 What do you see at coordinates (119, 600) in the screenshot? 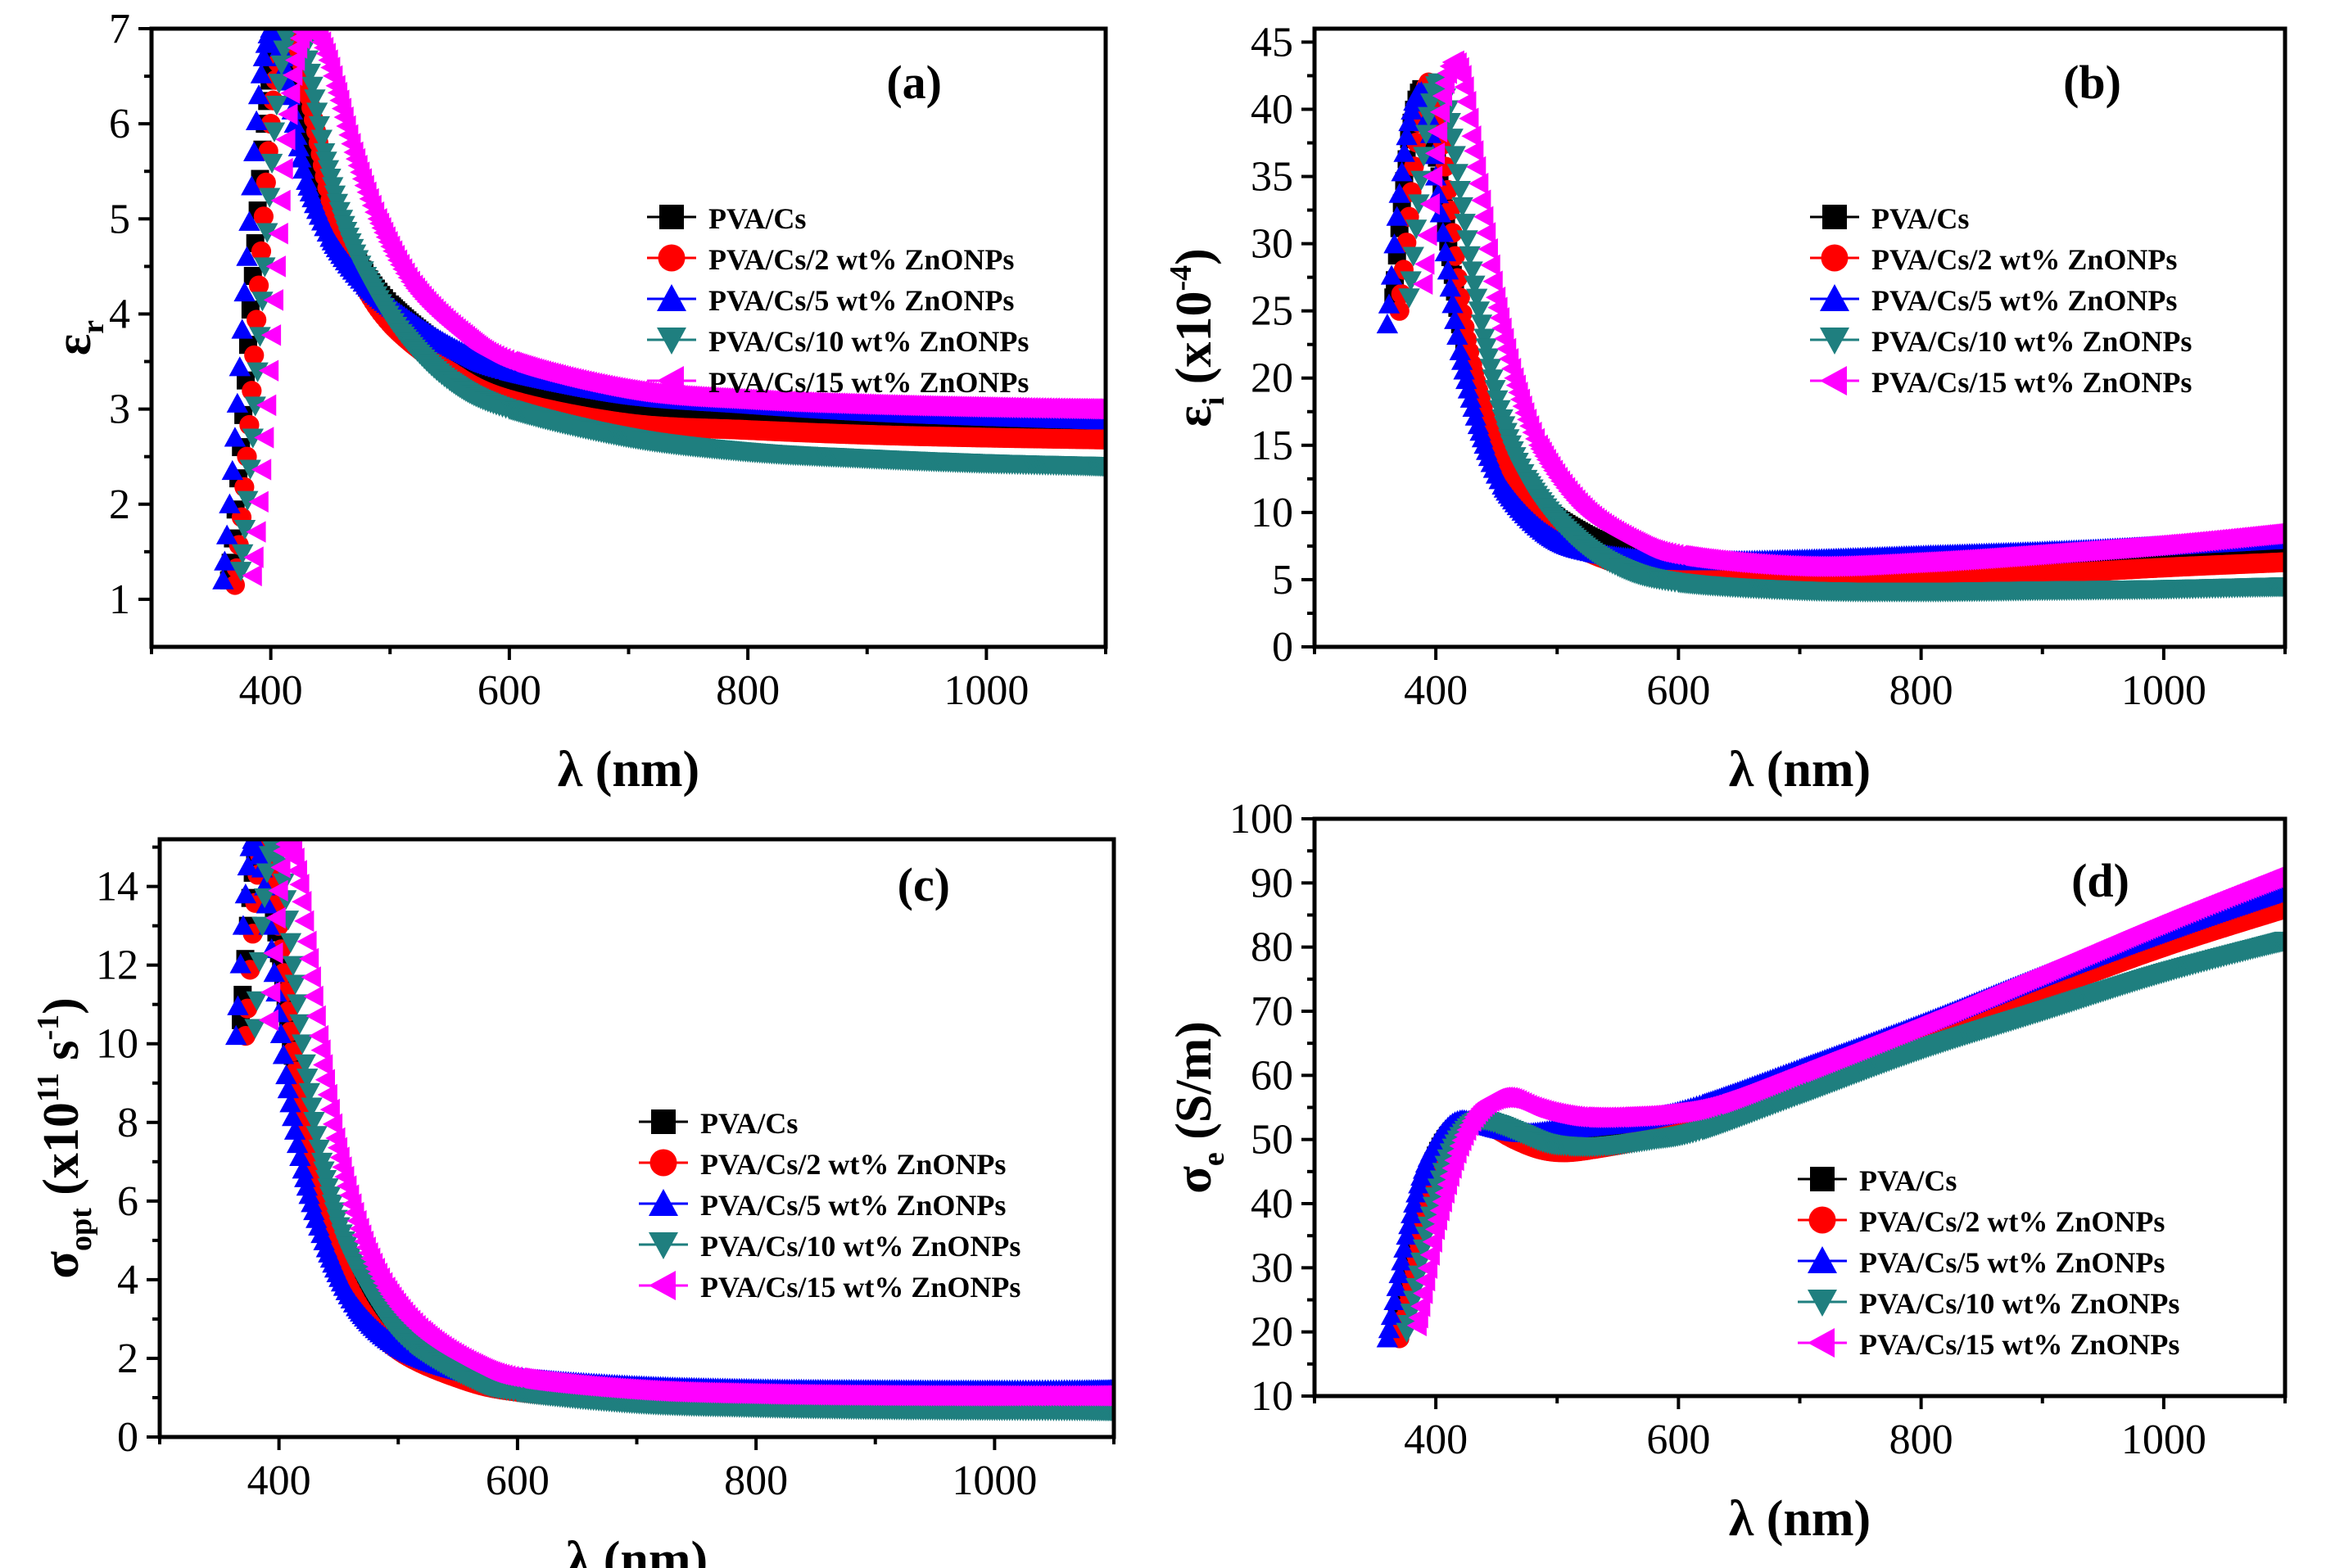
I see `y-tick-label: 1` at bounding box center [119, 600].